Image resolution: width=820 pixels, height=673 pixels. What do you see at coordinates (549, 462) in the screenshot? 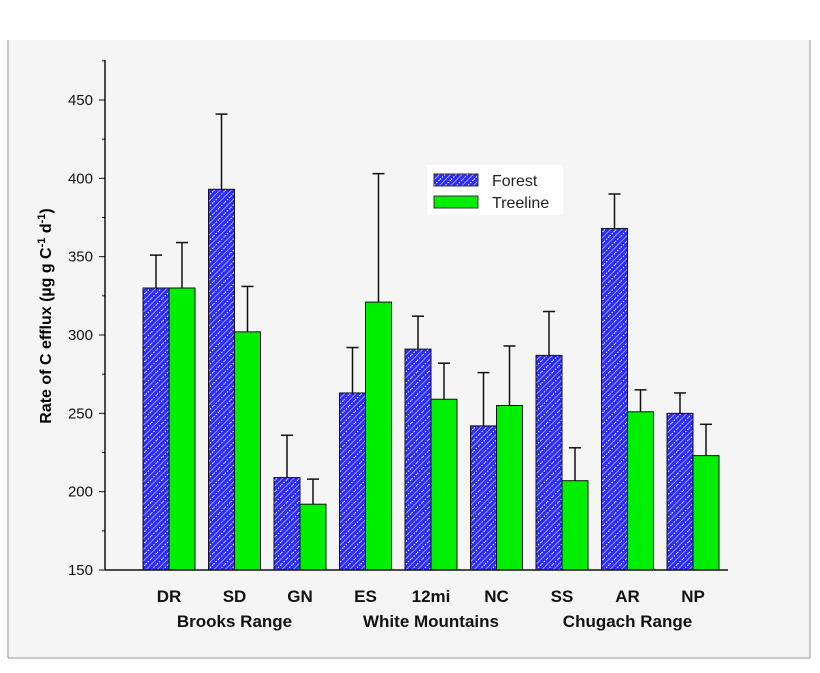
I see `bar-forest-ss` at bounding box center [549, 462].